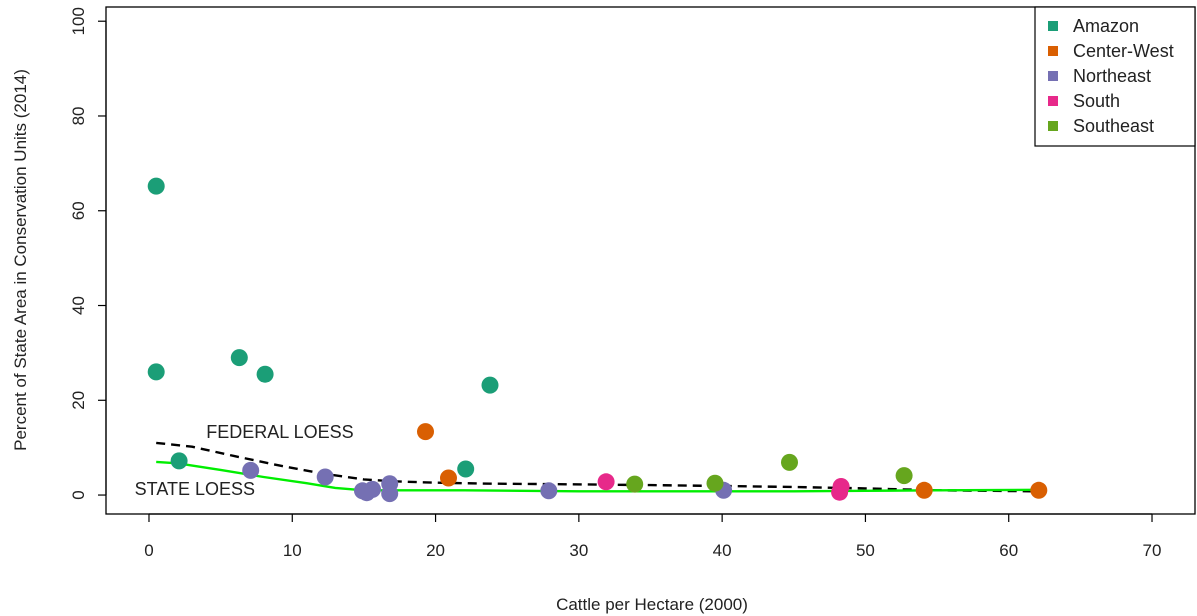 The height and width of the screenshot is (616, 1197). What do you see at coordinates (244, 460) in the screenshot?
I see `annotations: FEDERAL LOESS STATE LOESS` at bounding box center [244, 460].